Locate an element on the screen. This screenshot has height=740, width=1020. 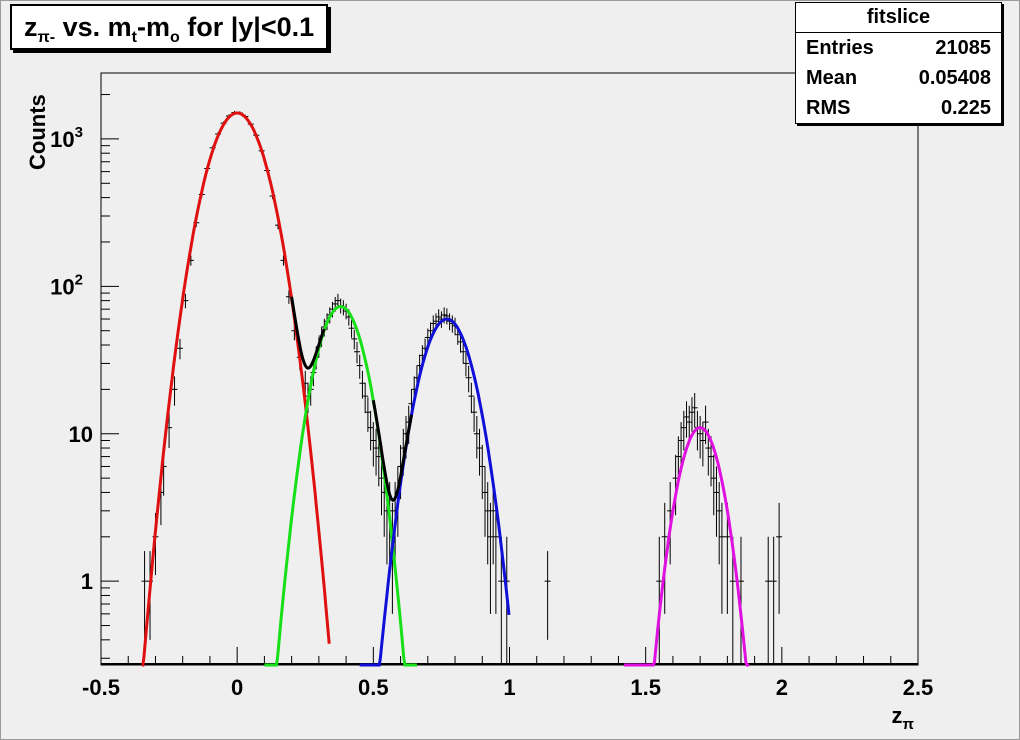
y-axis-label: Counts is located at coordinates (37, 132).